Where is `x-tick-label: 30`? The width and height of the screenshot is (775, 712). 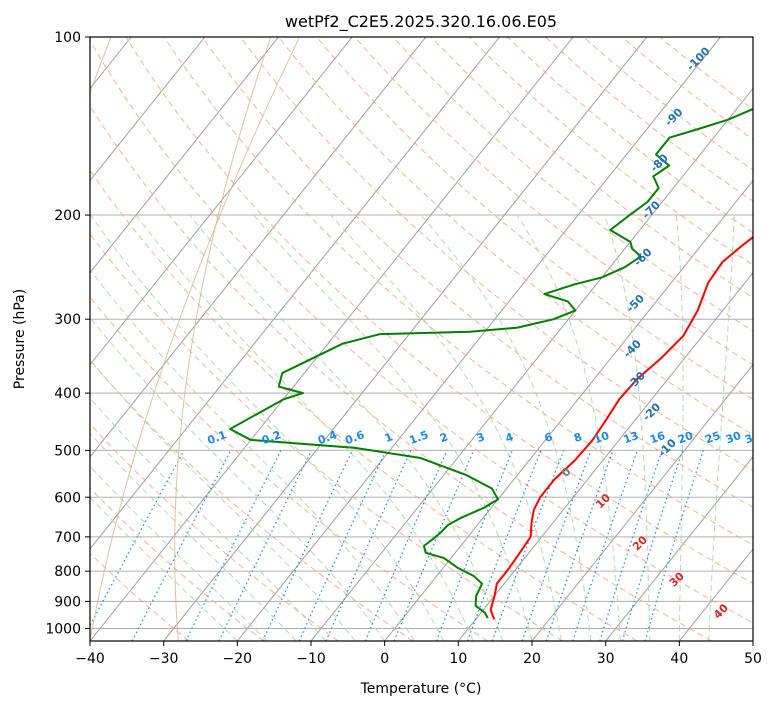
x-tick-label: 30 is located at coordinates (606, 659).